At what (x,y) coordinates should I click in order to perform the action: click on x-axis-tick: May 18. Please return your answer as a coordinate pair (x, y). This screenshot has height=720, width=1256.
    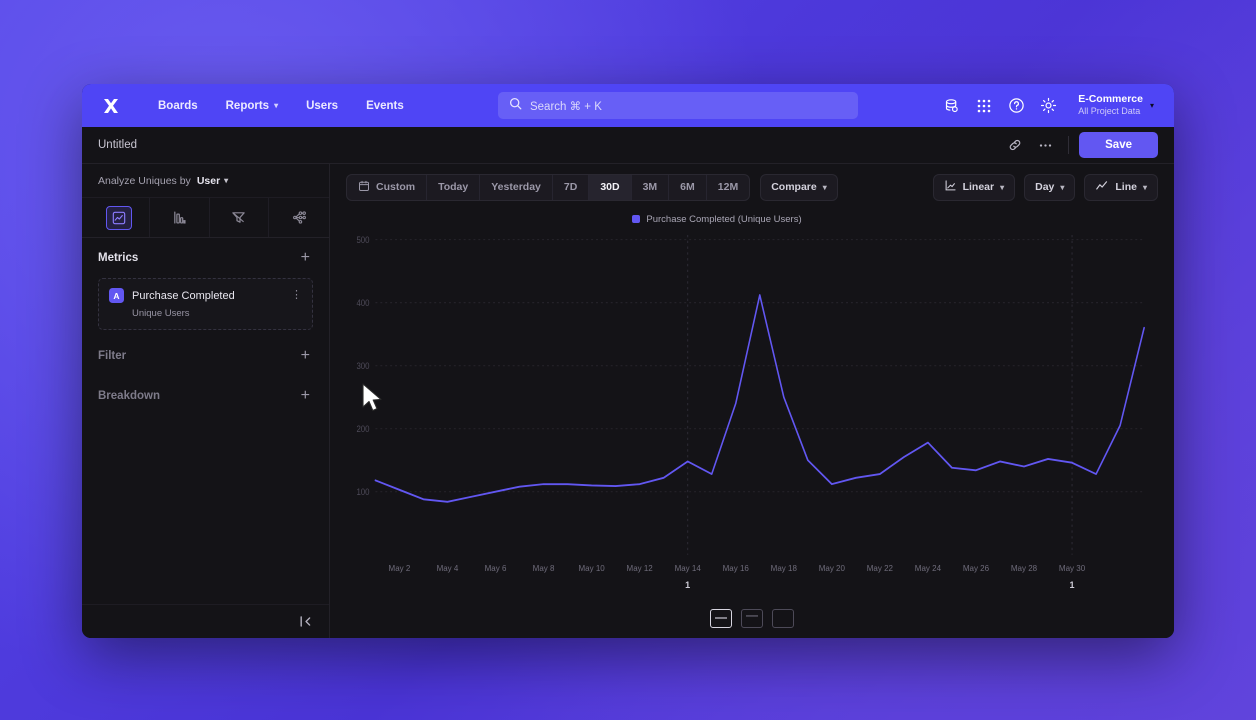
    Looking at the image, I should click on (783, 568).